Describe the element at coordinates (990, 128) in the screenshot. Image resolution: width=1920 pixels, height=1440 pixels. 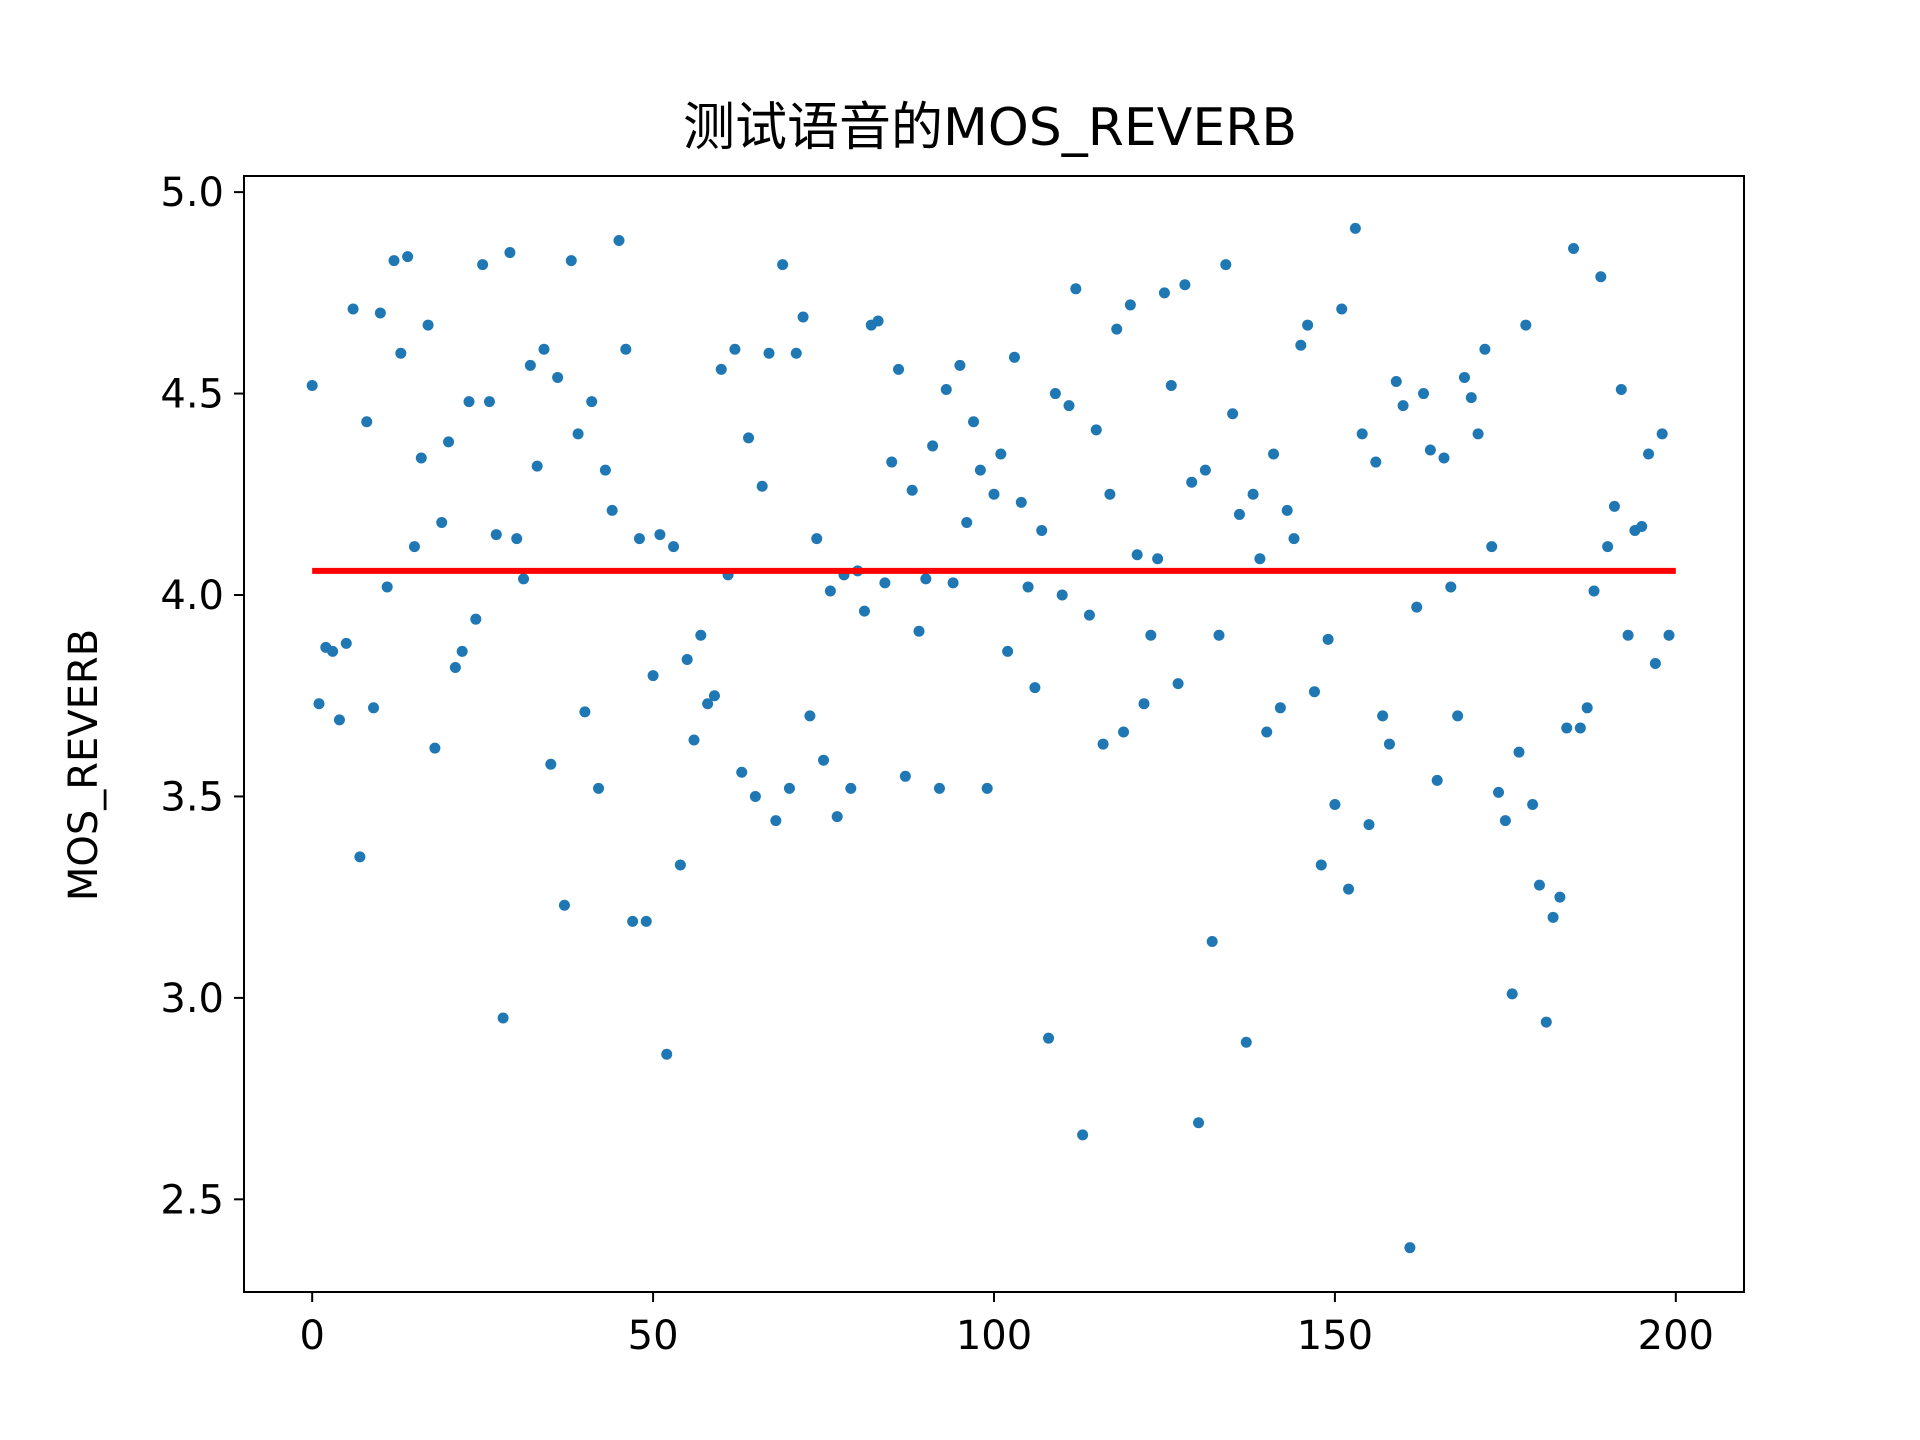
I see `chart-title: 测试语音的MOS_REVERB` at that location.